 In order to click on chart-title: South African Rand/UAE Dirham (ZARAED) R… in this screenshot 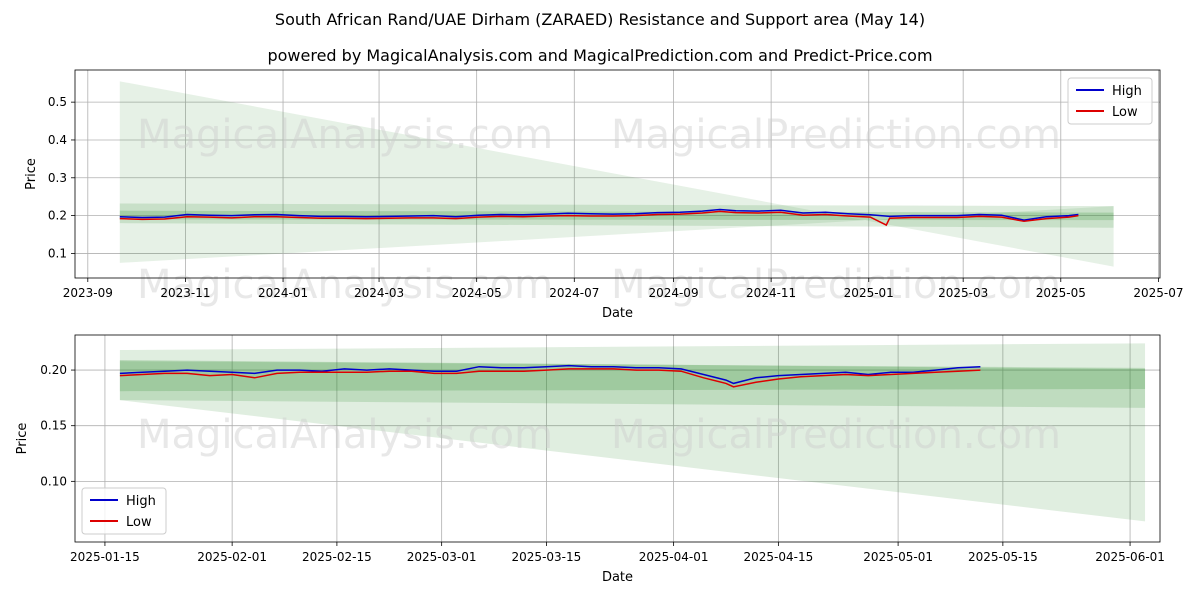, I will do `click(600, 19)`.